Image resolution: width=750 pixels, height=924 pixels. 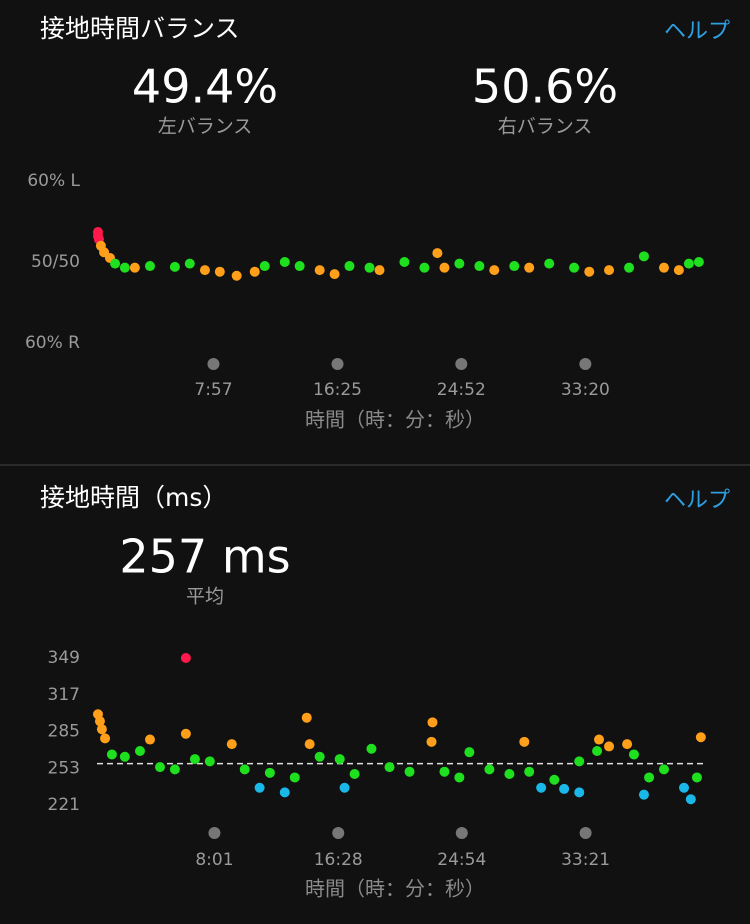 I want to click on y-tick-label: 221, so click(x=64, y=805).